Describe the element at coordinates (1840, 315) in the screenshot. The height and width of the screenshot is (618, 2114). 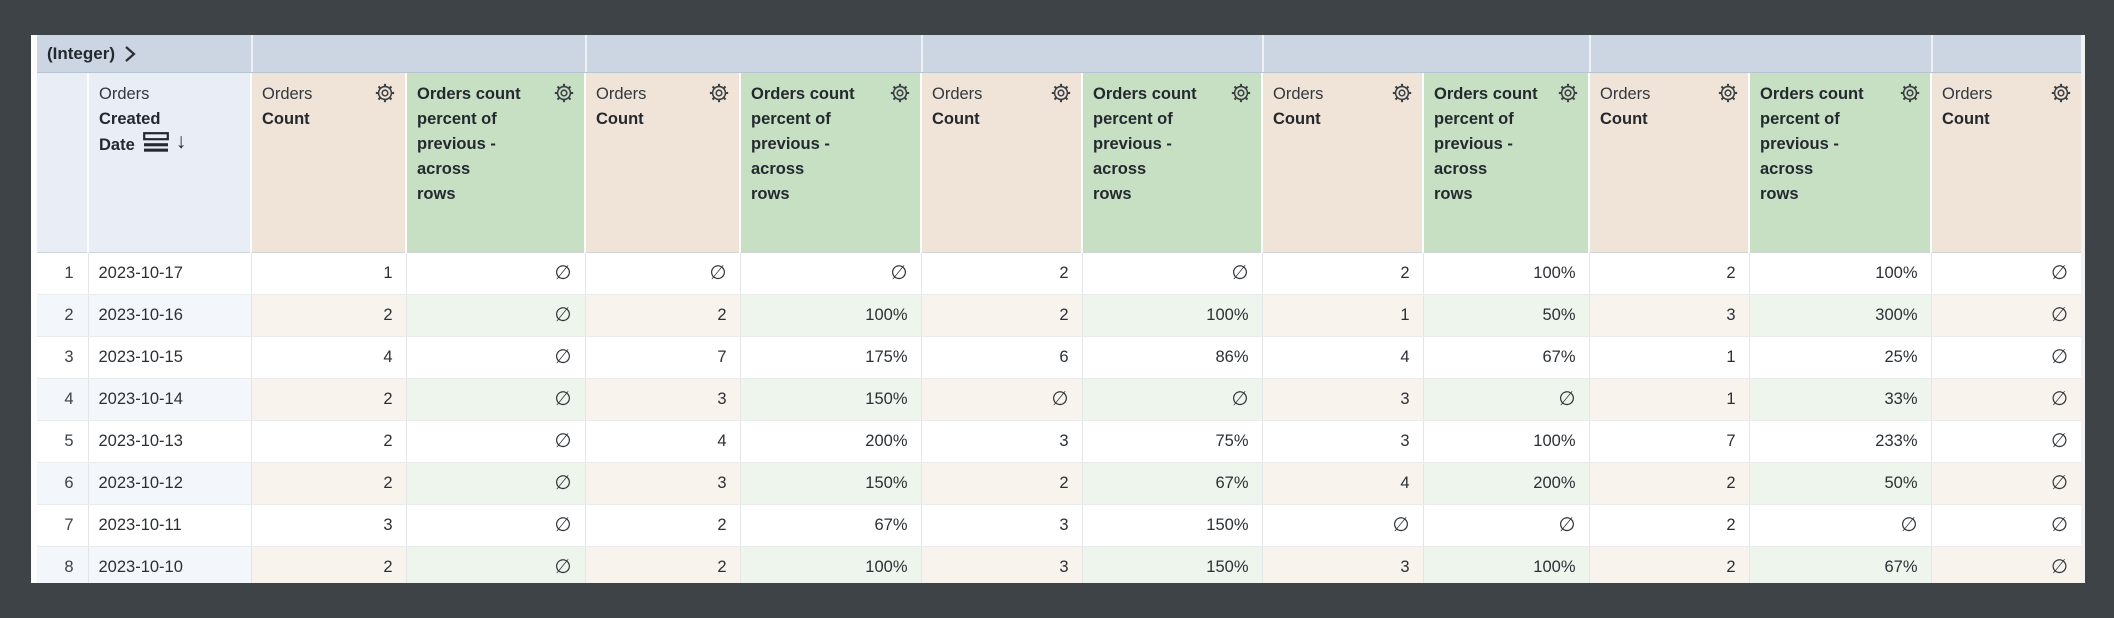
I see `percent-cell: 300%` at that location.